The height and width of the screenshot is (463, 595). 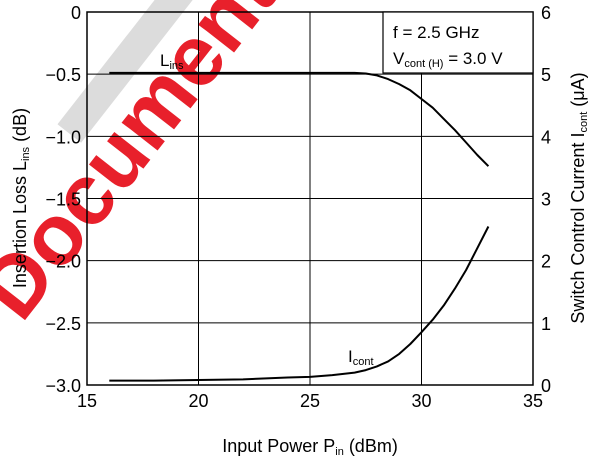 What do you see at coordinates (546, 137) in the screenshot?
I see `y-right-tick-label: 4` at bounding box center [546, 137].